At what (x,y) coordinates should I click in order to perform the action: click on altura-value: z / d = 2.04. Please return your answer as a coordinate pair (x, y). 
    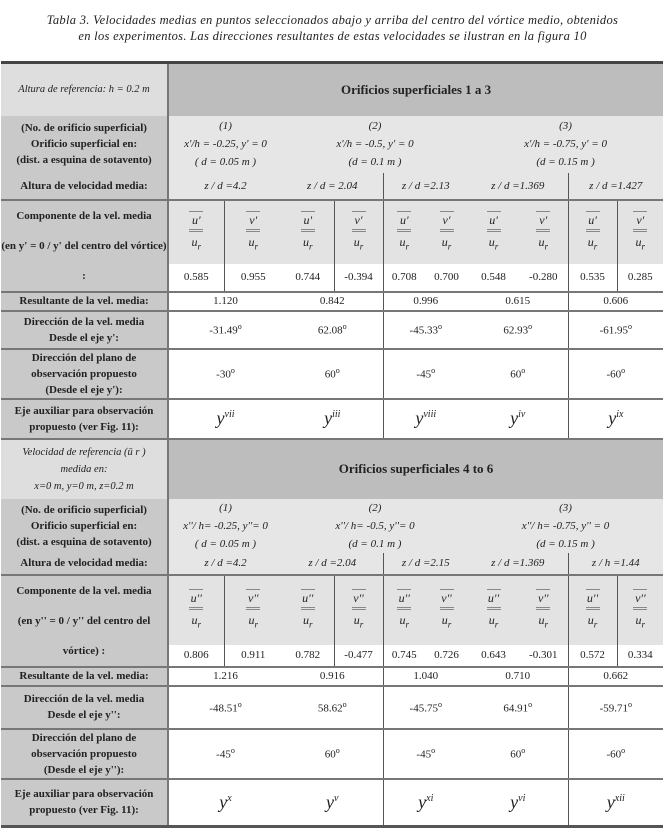
    Looking at the image, I should click on (332, 185).